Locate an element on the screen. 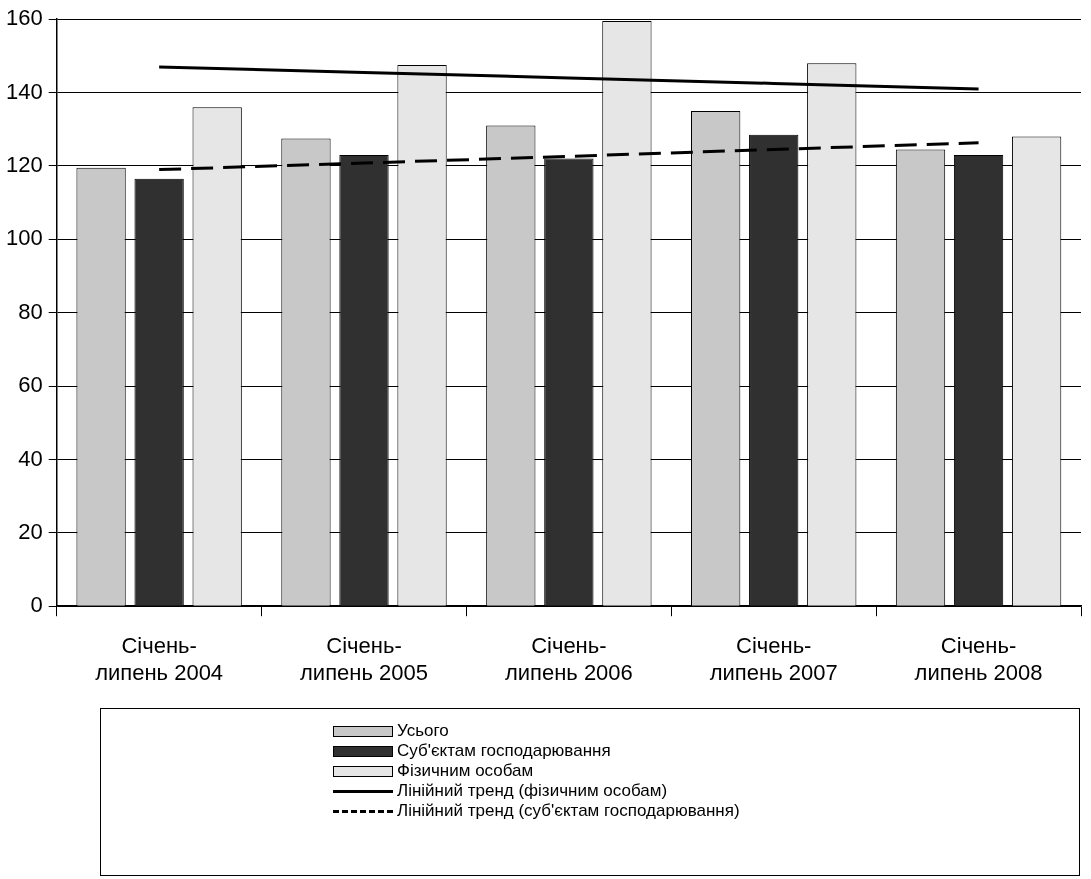 The height and width of the screenshot is (879, 1091). y-tick-label: 40 is located at coordinates (30, 458).